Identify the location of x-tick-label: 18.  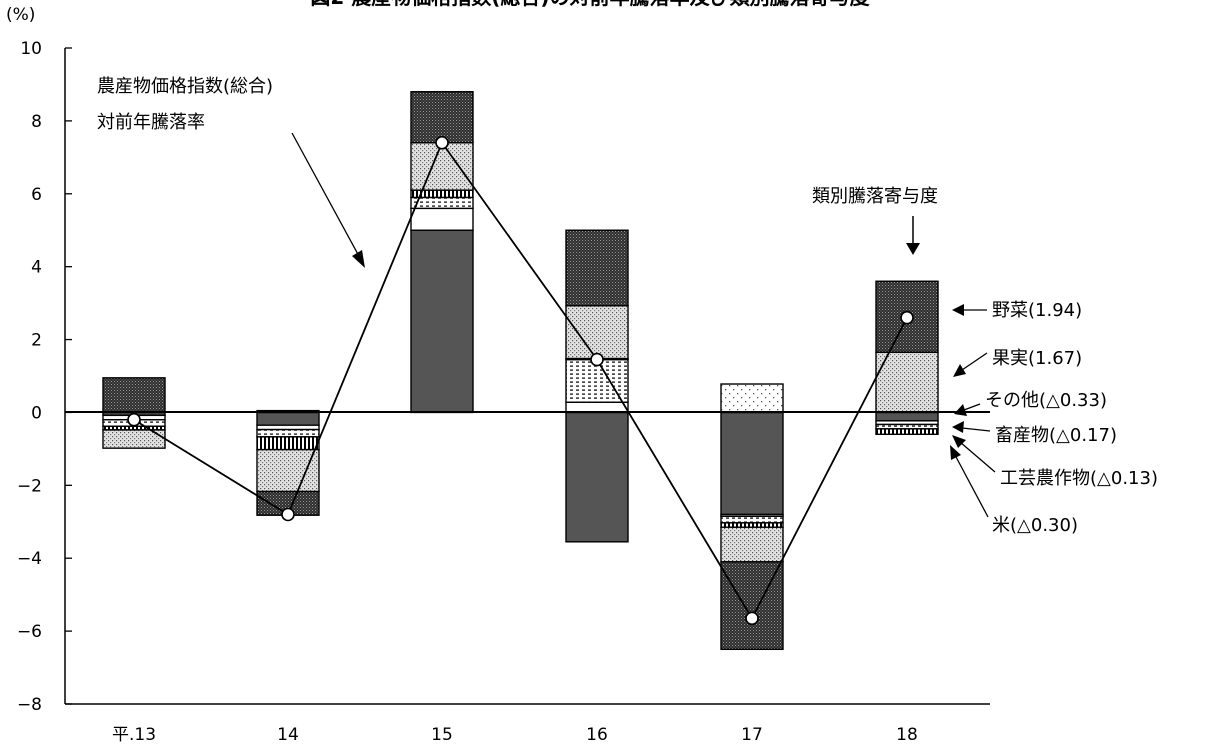
(907, 735).